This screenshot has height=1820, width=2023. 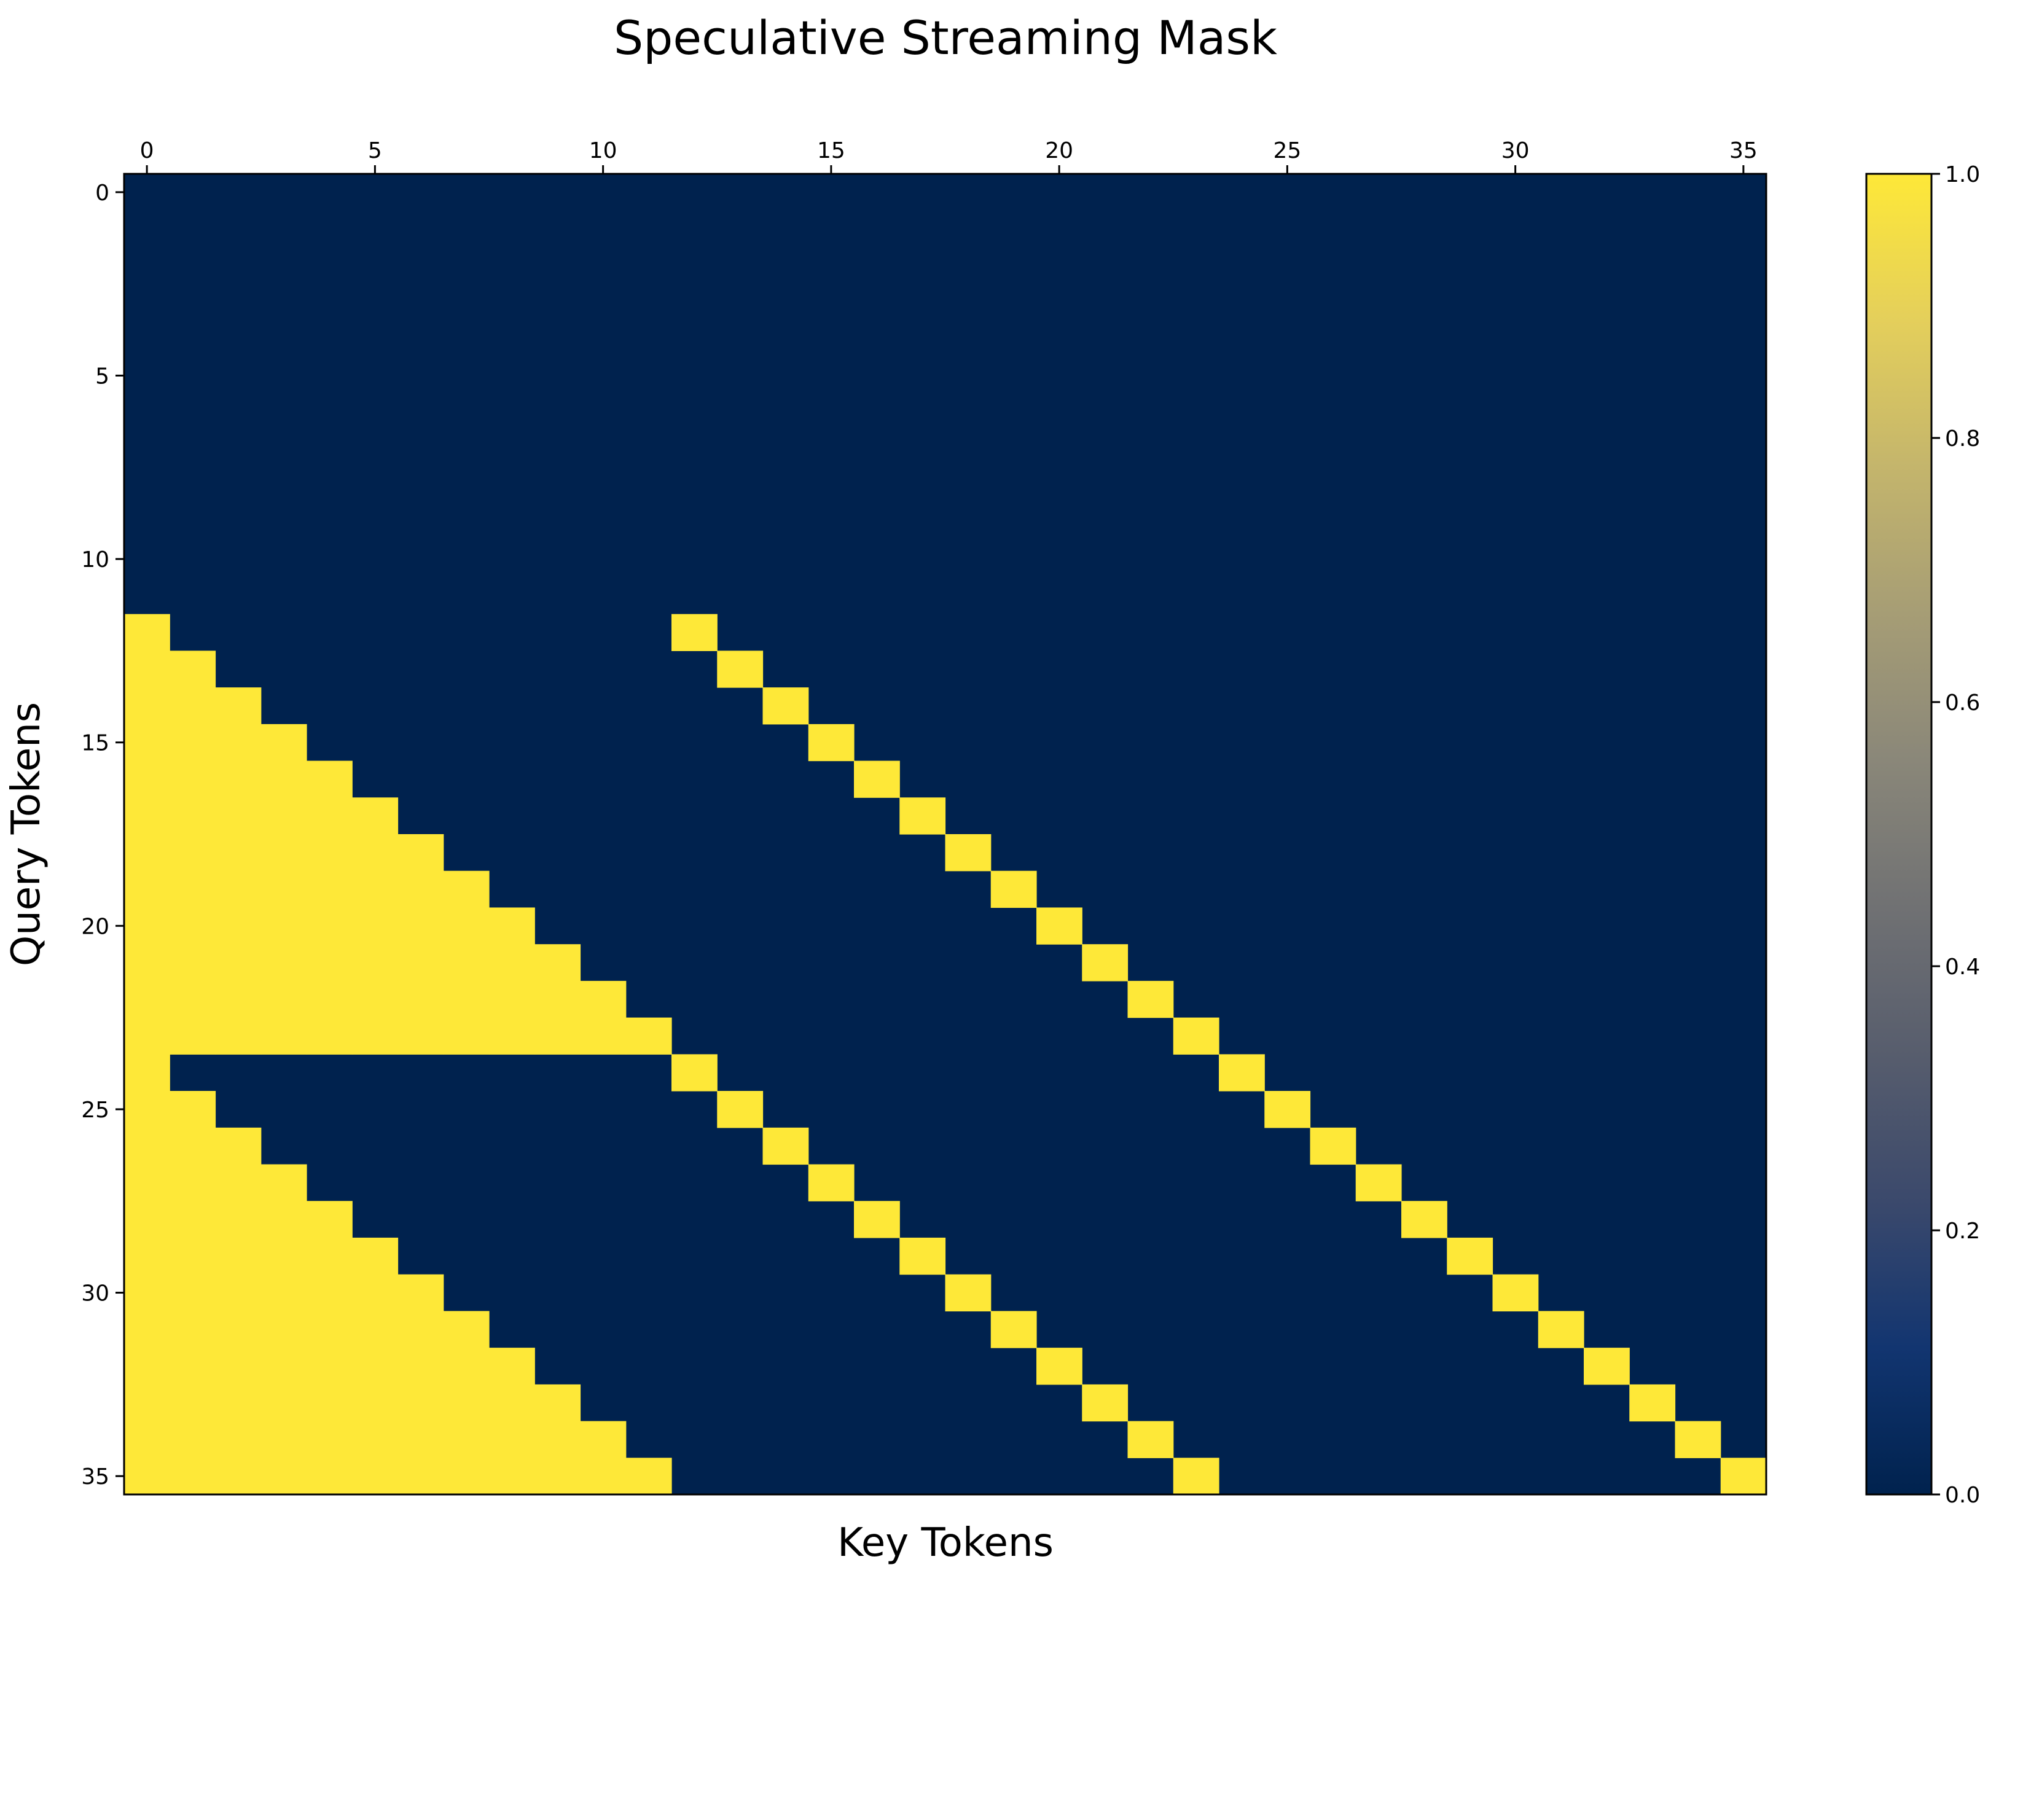 I want to click on colorbar-tick-label: 0.2, so click(x=1962, y=1231).